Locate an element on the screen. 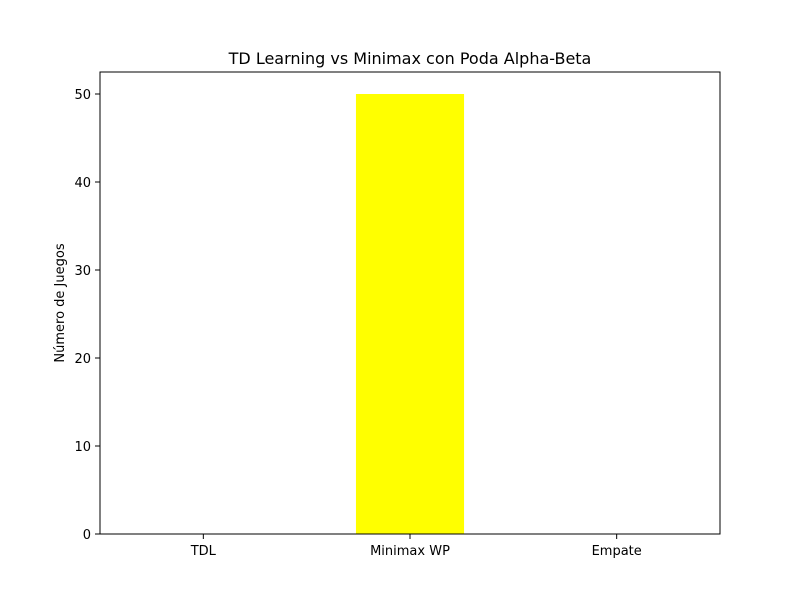  y-axis: 0 10 20 30 40 50 is located at coordinates (87, 315).